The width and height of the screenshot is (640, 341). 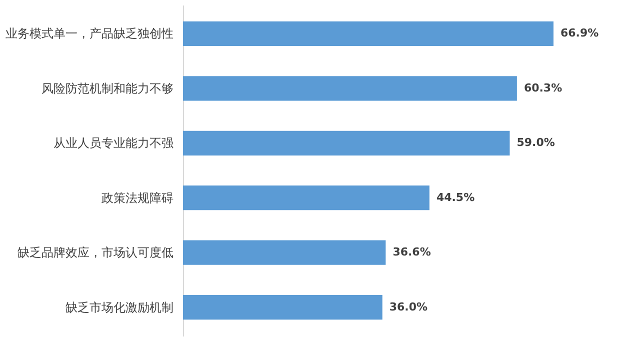 What do you see at coordinates (120, 307) in the screenshot?
I see `y-tick-label: 缺乏市场化激励机制` at bounding box center [120, 307].